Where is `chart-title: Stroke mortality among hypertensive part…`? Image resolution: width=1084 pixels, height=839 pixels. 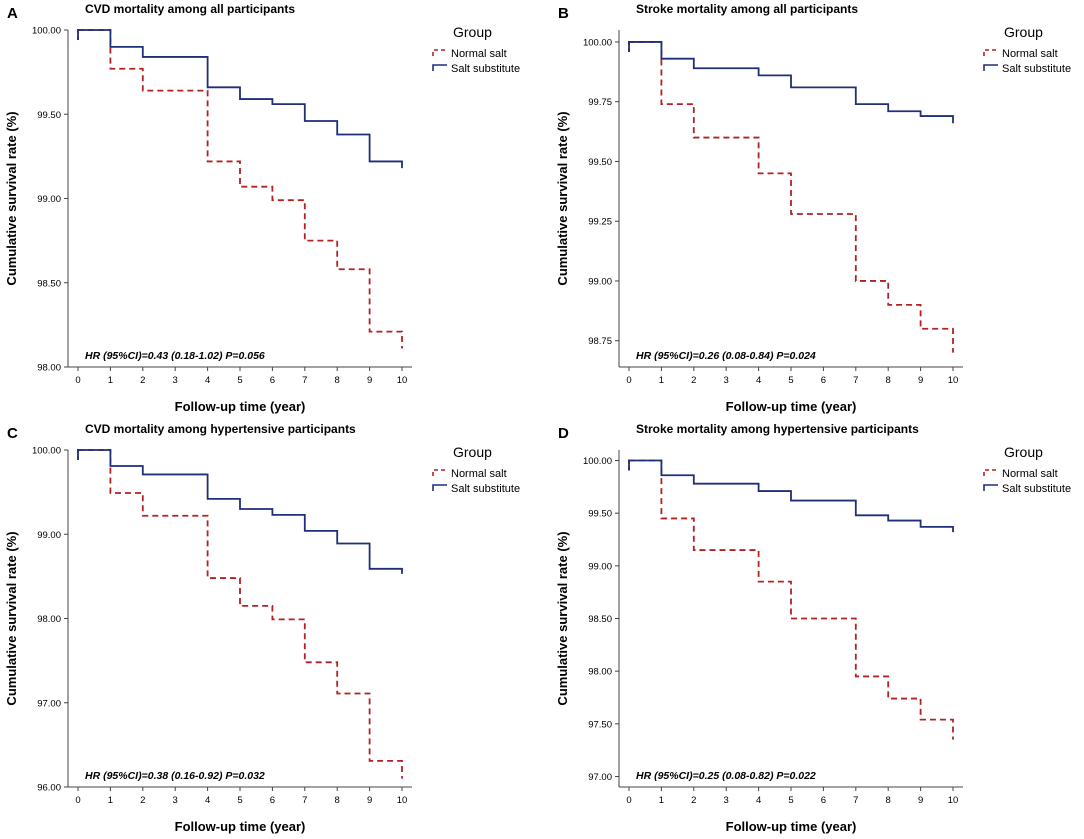 chart-title: Stroke mortality among hypertensive part… is located at coordinates (777, 429).